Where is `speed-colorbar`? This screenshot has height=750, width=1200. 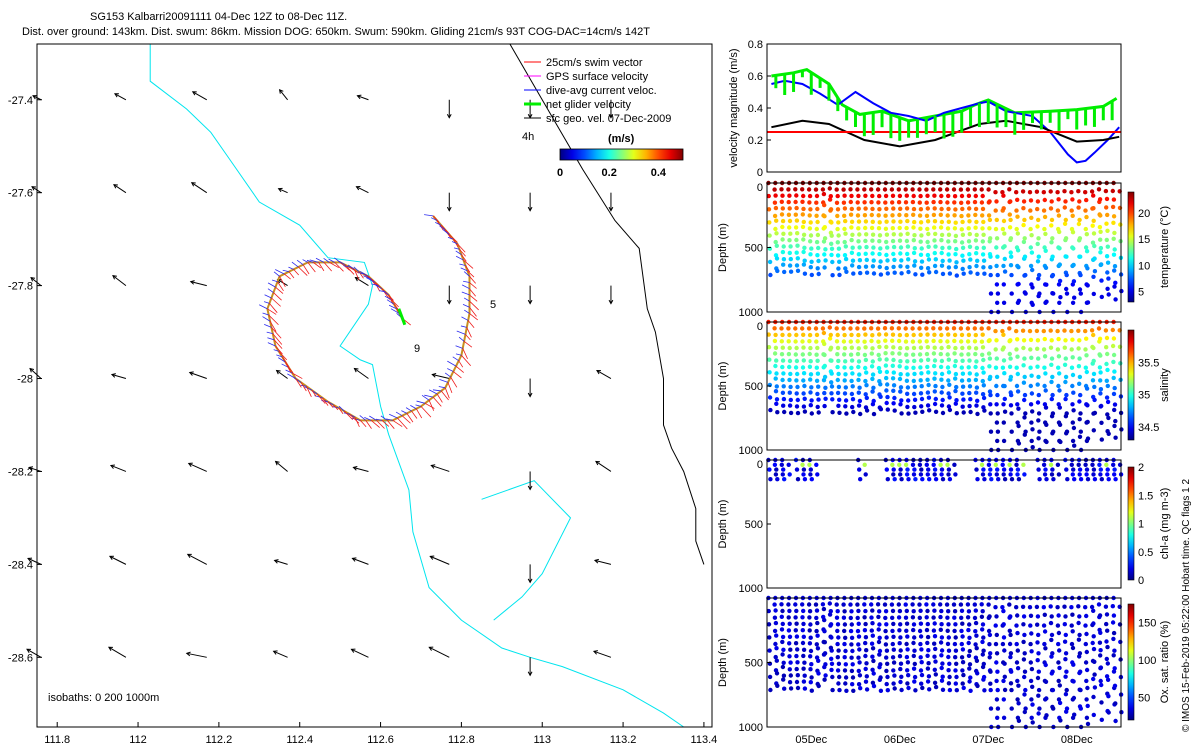 speed-colorbar is located at coordinates (621, 154).